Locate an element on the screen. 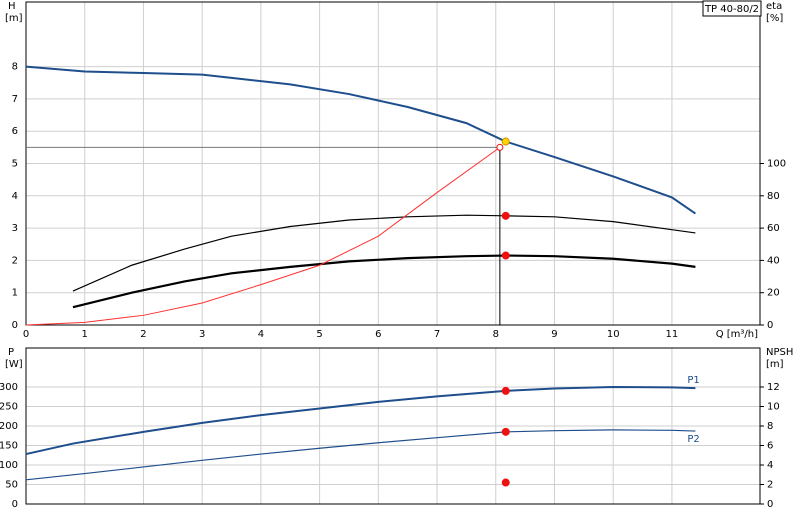 The width and height of the screenshot is (800, 520). y2-tick-label: 8 is located at coordinates (770, 426).